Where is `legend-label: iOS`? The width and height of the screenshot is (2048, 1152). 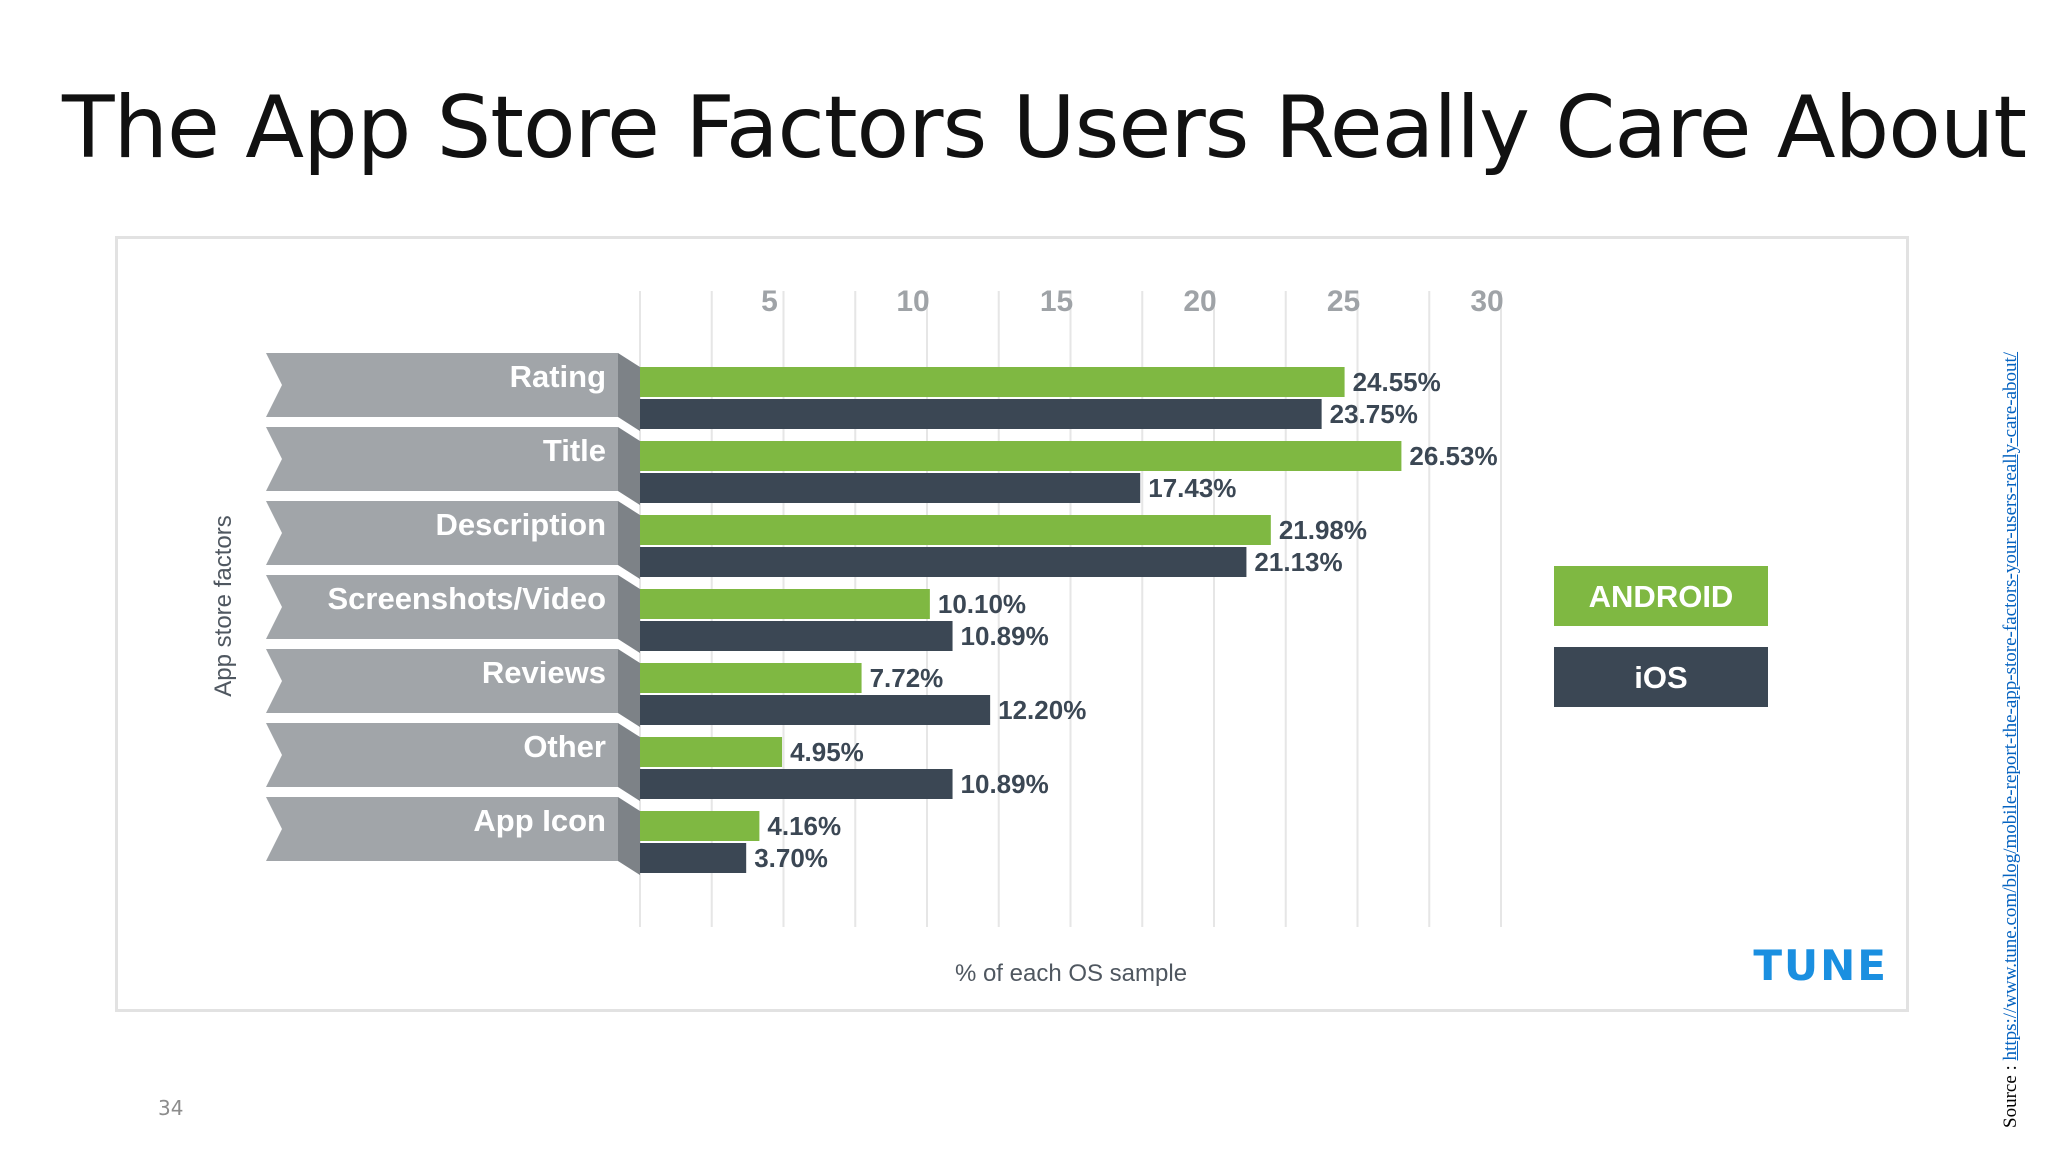
legend-label: iOS is located at coordinates (1660, 677).